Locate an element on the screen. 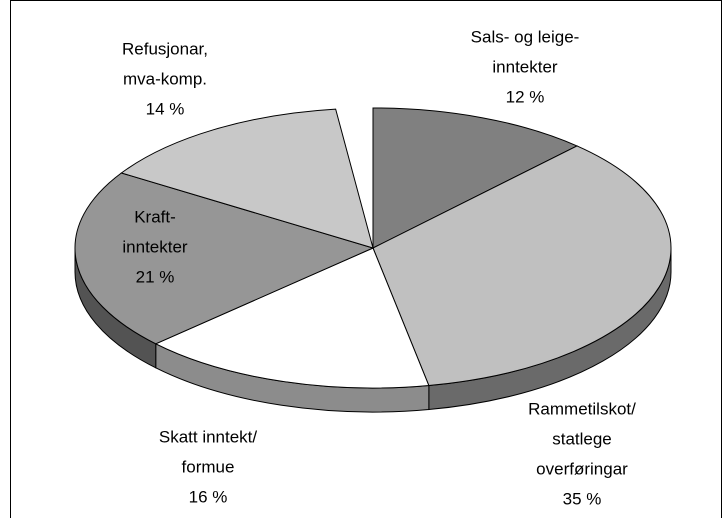  category-label: statlege is located at coordinates (582, 438).